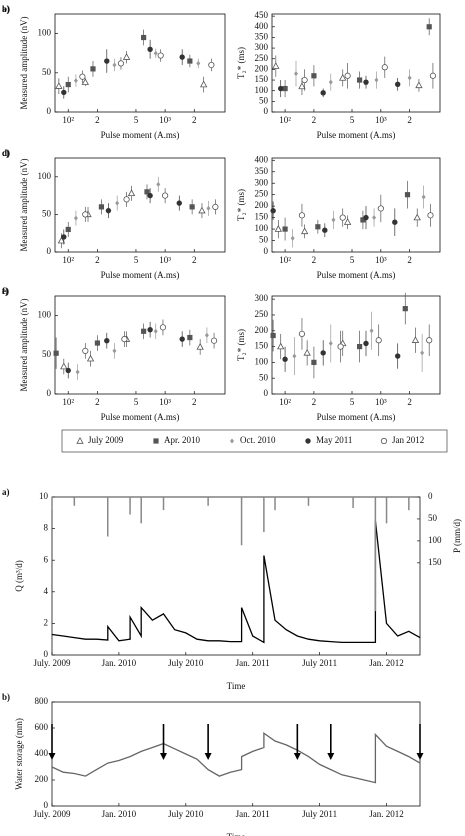 The width and height of the screenshot is (465, 836). I want to click on panel-label: b), so click(6, 697).